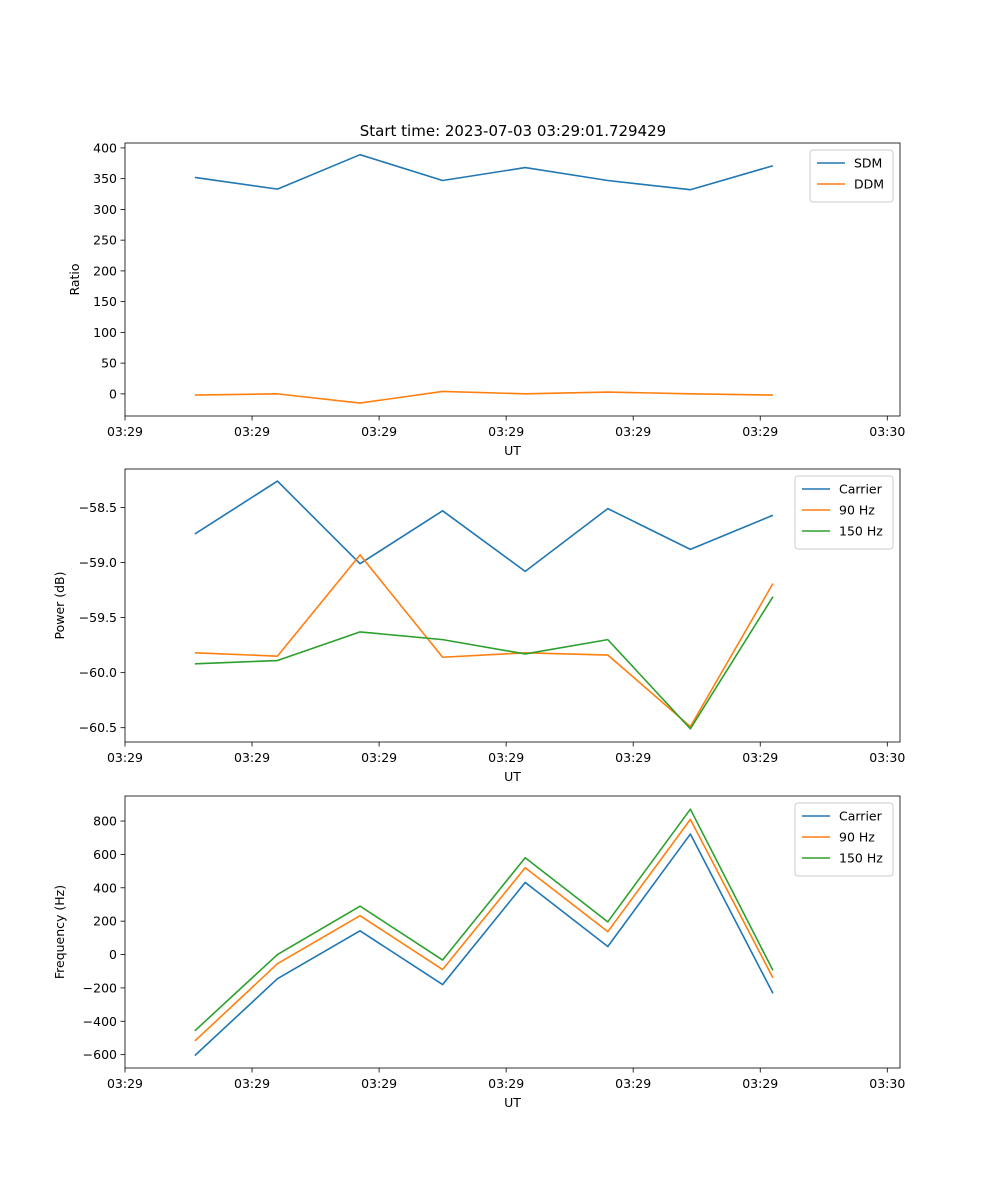 The height and width of the screenshot is (1200, 1000). What do you see at coordinates (100, 987) in the screenshot?
I see `y-tick-label: −200` at bounding box center [100, 987].